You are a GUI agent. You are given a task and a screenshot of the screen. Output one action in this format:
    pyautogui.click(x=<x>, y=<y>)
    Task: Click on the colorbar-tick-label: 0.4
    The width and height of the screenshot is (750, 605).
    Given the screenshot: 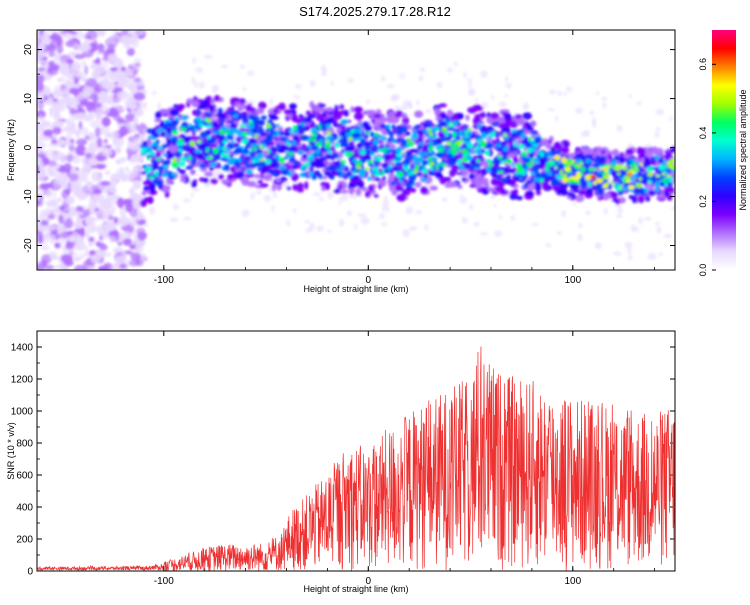 What is the action you would take?
    pyautogui.click(x=703, y=133)
    